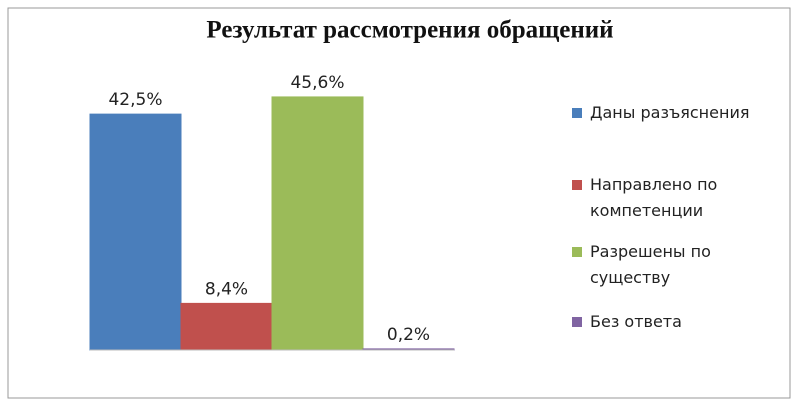  Describe the element at coordinates (408, 335) in the screenshot. I see `data-label: 0,2%` at that location.